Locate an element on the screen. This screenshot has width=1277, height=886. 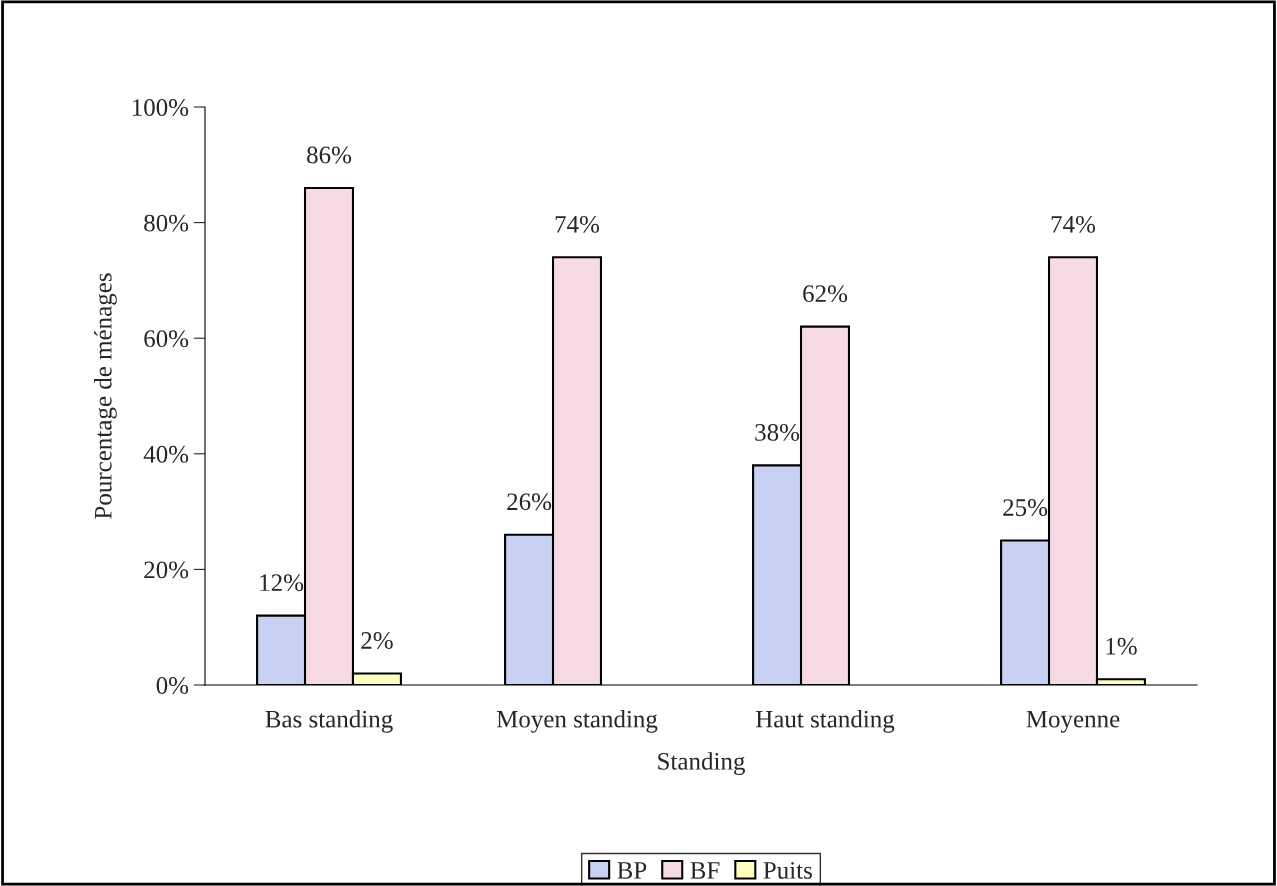
x-tick-label: Moyen standing is located at coordinates (577, 721).